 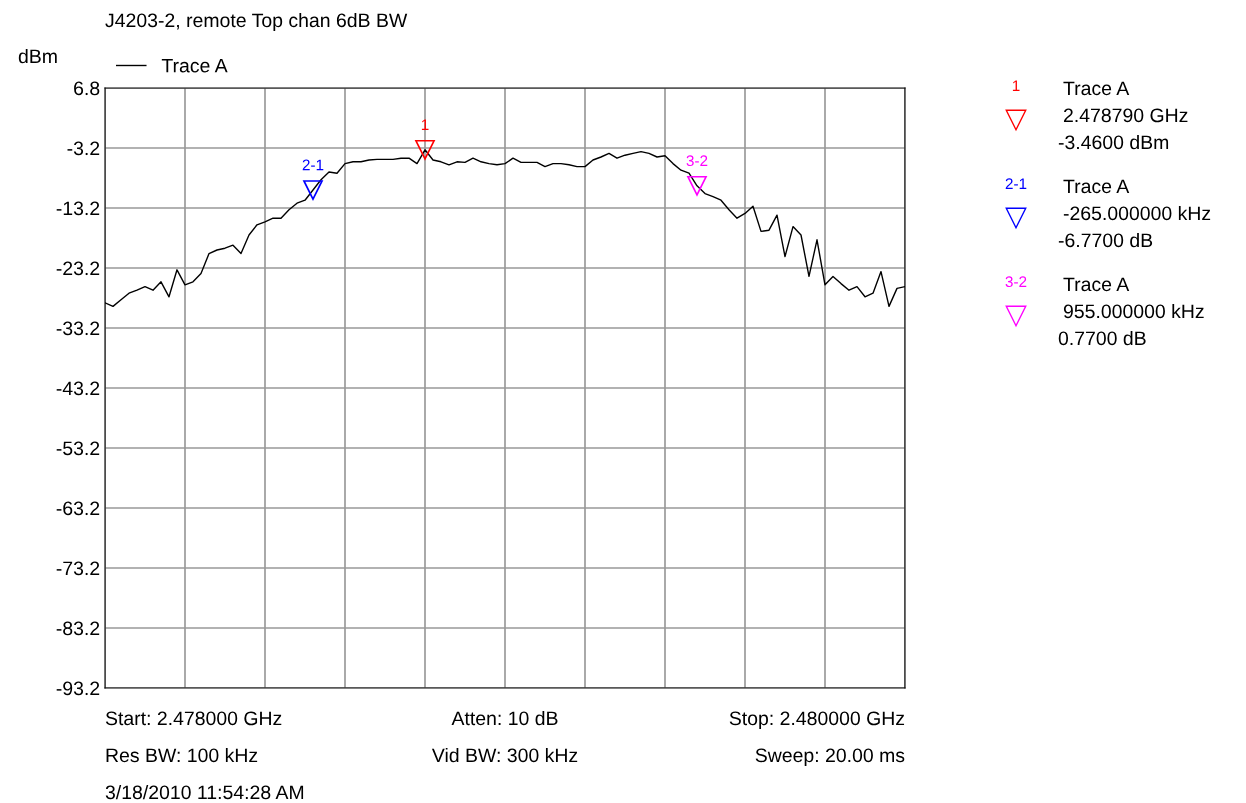 What do you see at coordinates (204, 792) in the screenshot?
I see `text: 3/18/2010 11:54:28 AM` at bounding box center [204, 792].